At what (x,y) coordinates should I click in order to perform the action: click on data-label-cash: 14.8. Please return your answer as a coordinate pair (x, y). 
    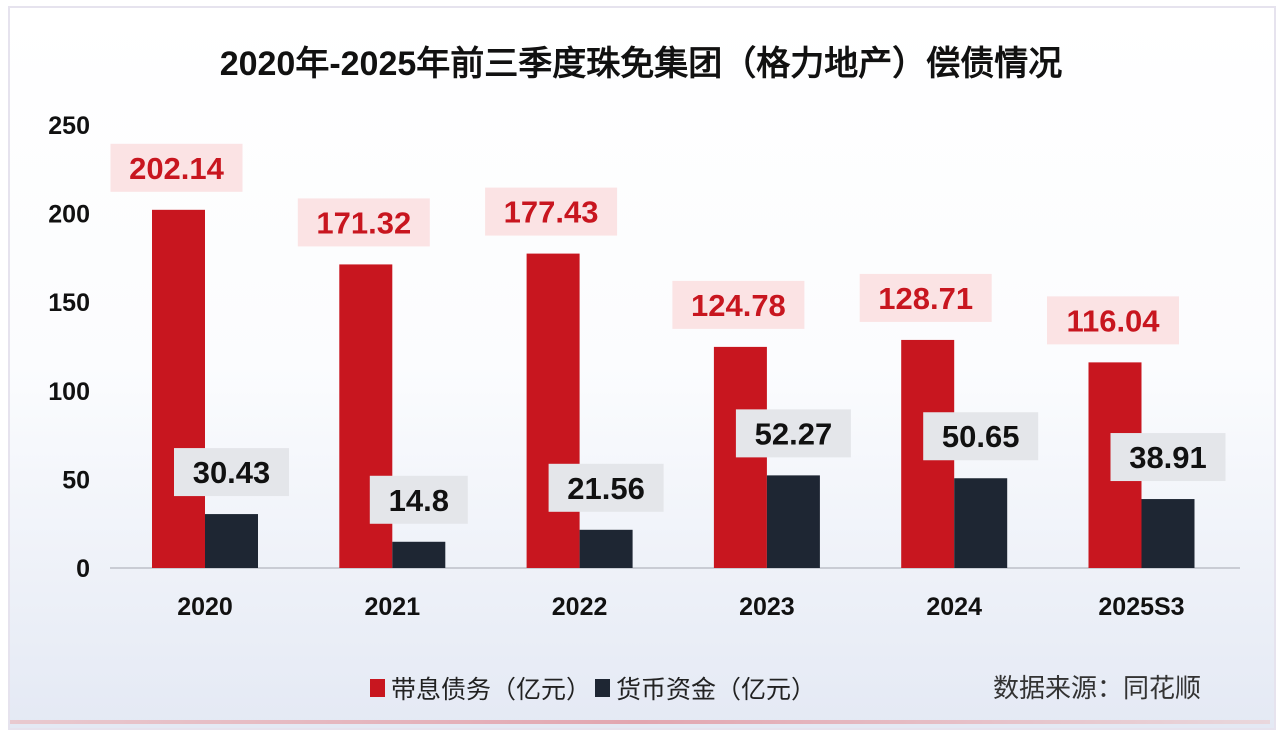
    Looking at the image, I should click on (419, 500).